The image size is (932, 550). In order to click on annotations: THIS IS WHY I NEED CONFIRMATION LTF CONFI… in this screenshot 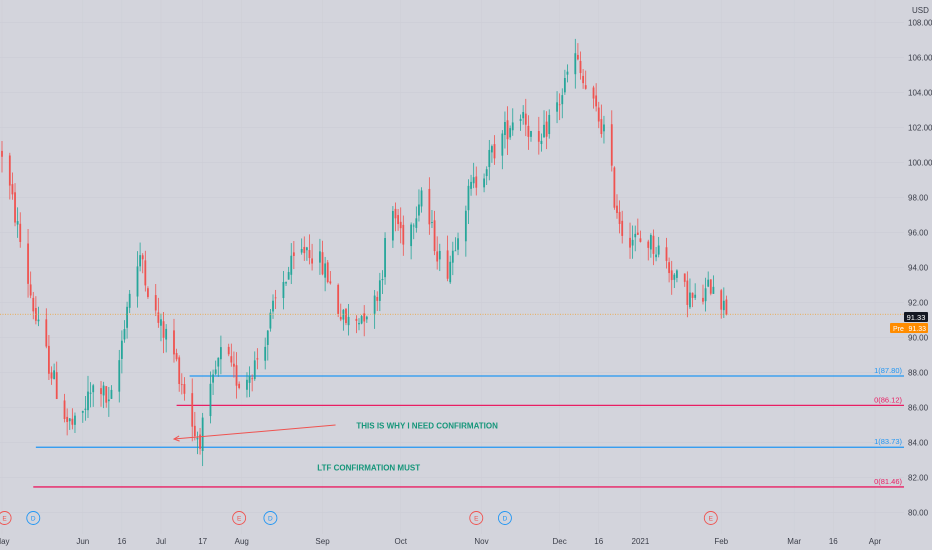, I will do `click(335, 447)`.